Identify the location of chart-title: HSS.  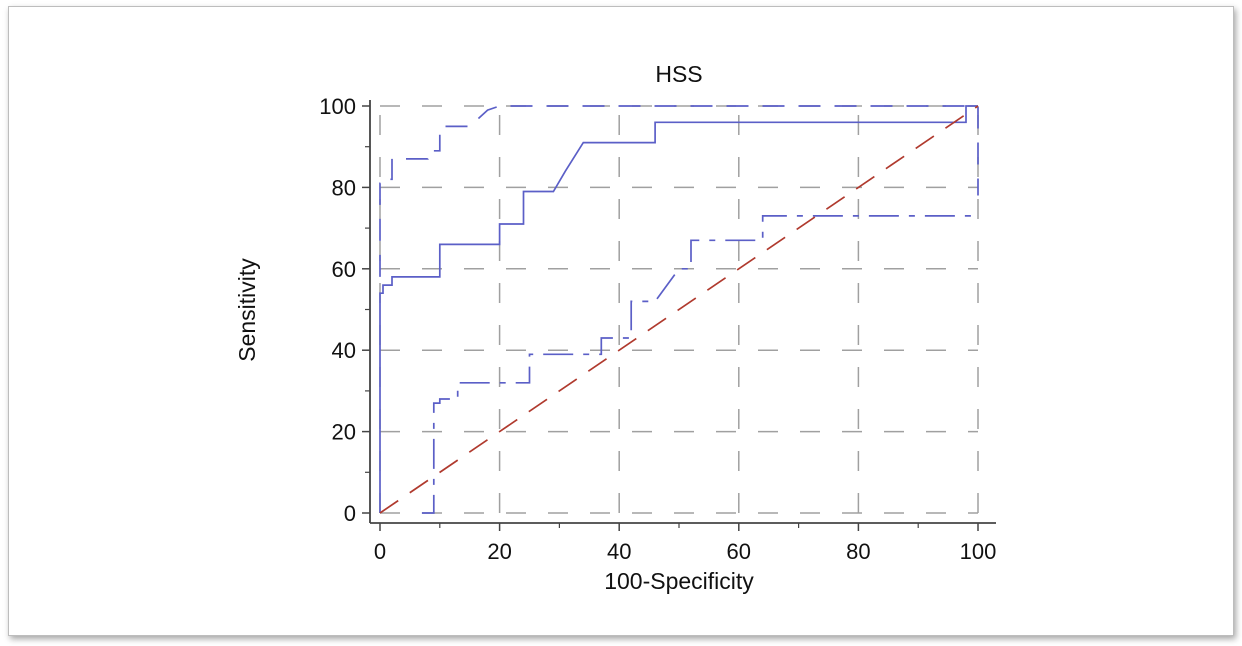
(678, 74).